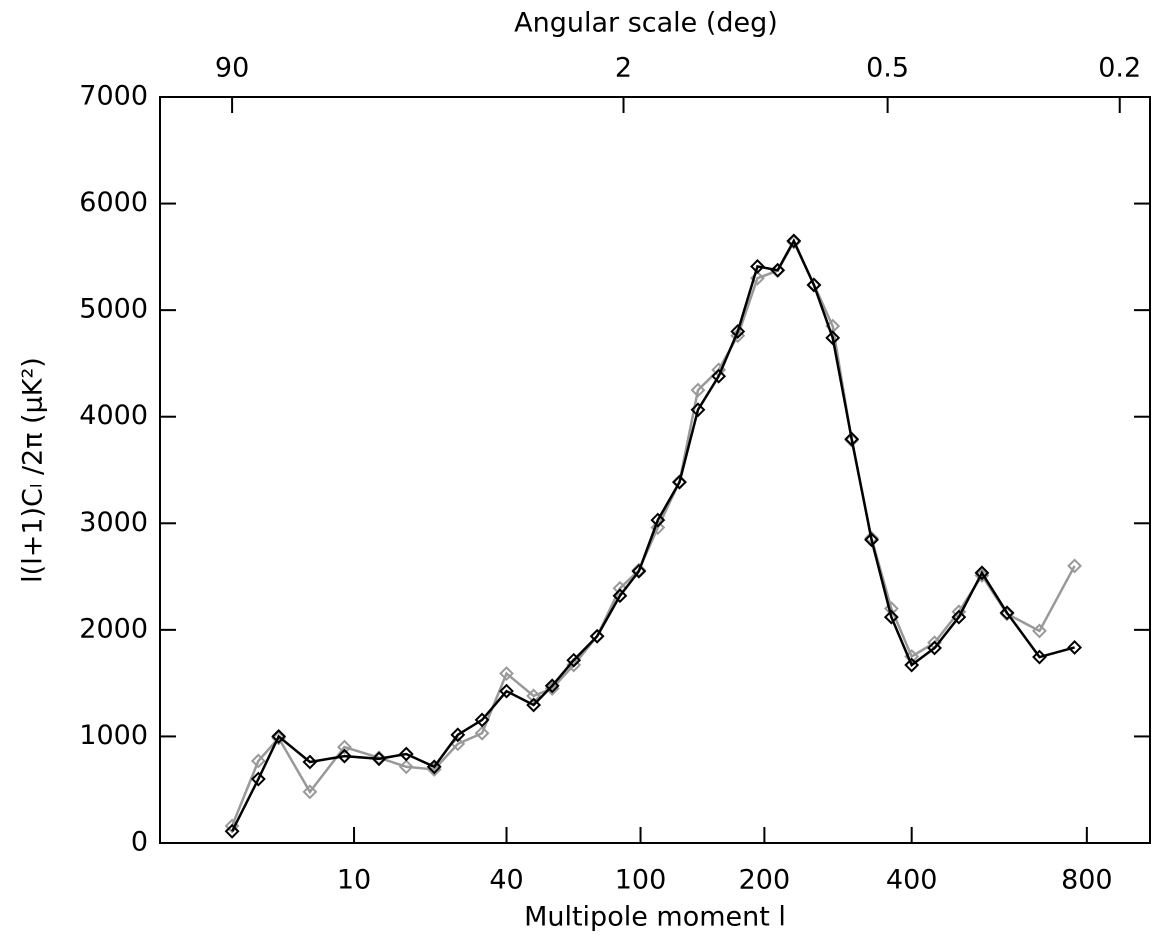 The image size is (1158, 945). What do you see at coordinates (912, 880) in the screenshot?
I see `x-tick-label: 400` at bounding box center [912, 880].